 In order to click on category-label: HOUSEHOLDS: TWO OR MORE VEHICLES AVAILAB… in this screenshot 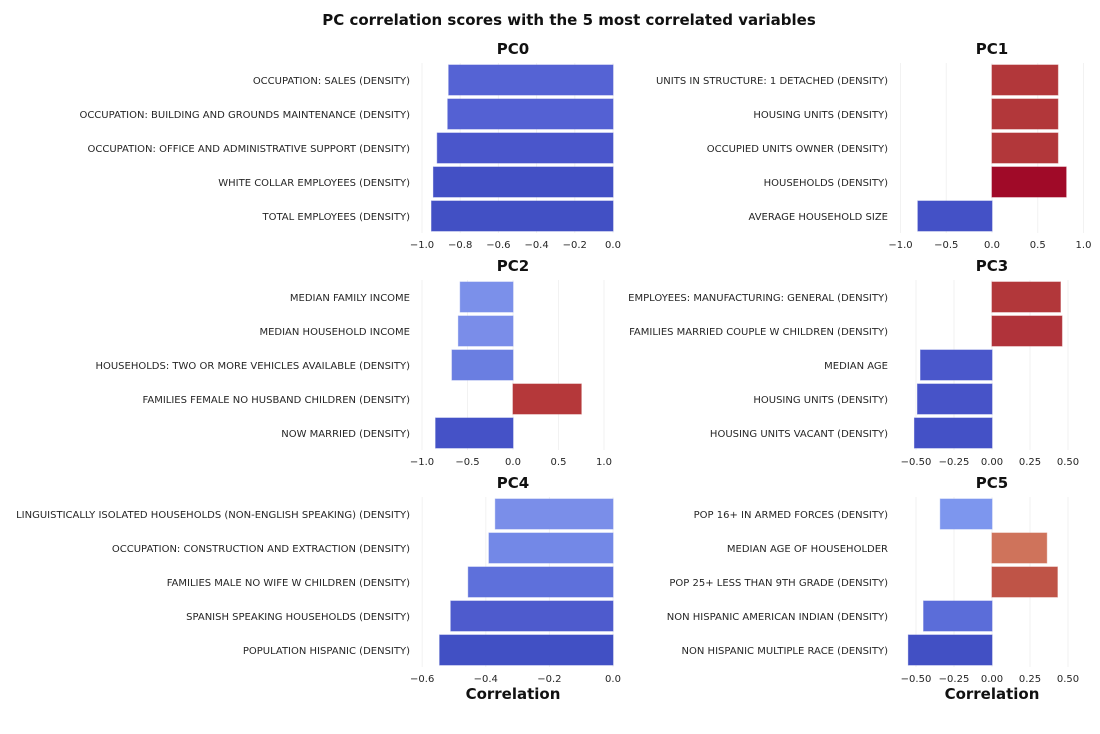, I will do `click(252, 366)`.